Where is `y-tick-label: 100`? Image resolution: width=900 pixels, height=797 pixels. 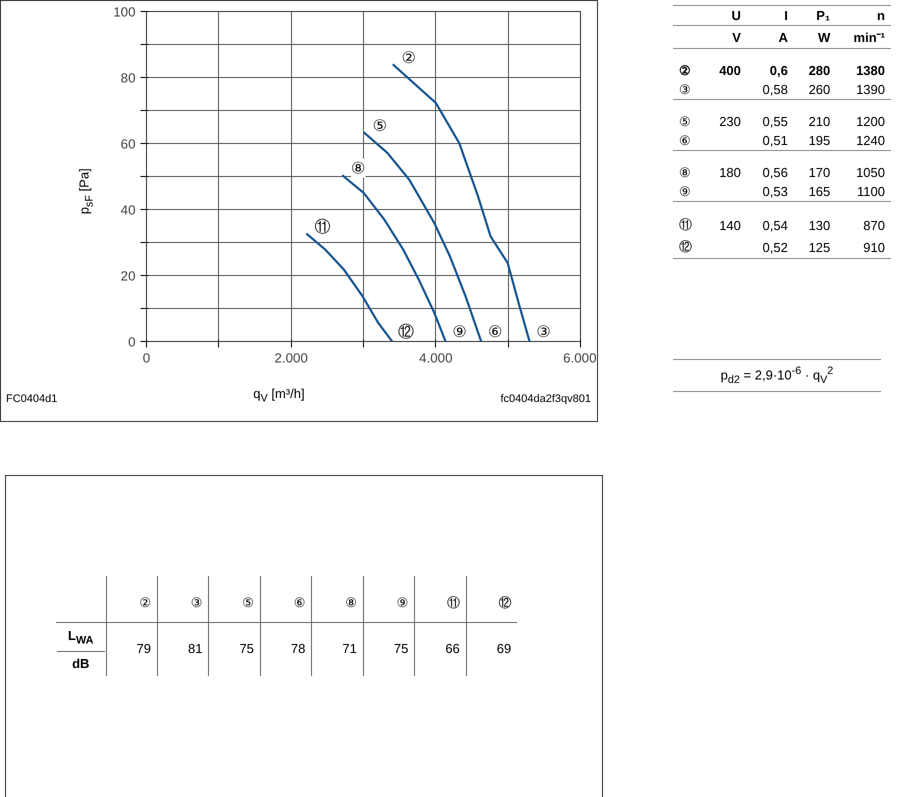 y-tick-label: 100 is located at coordinates (124, 12).